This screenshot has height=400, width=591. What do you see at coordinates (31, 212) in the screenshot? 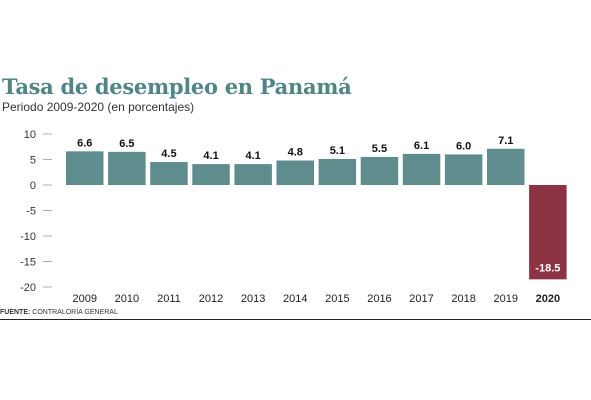
I see `y-tick-label: -5` at bounding box center [31, 212].